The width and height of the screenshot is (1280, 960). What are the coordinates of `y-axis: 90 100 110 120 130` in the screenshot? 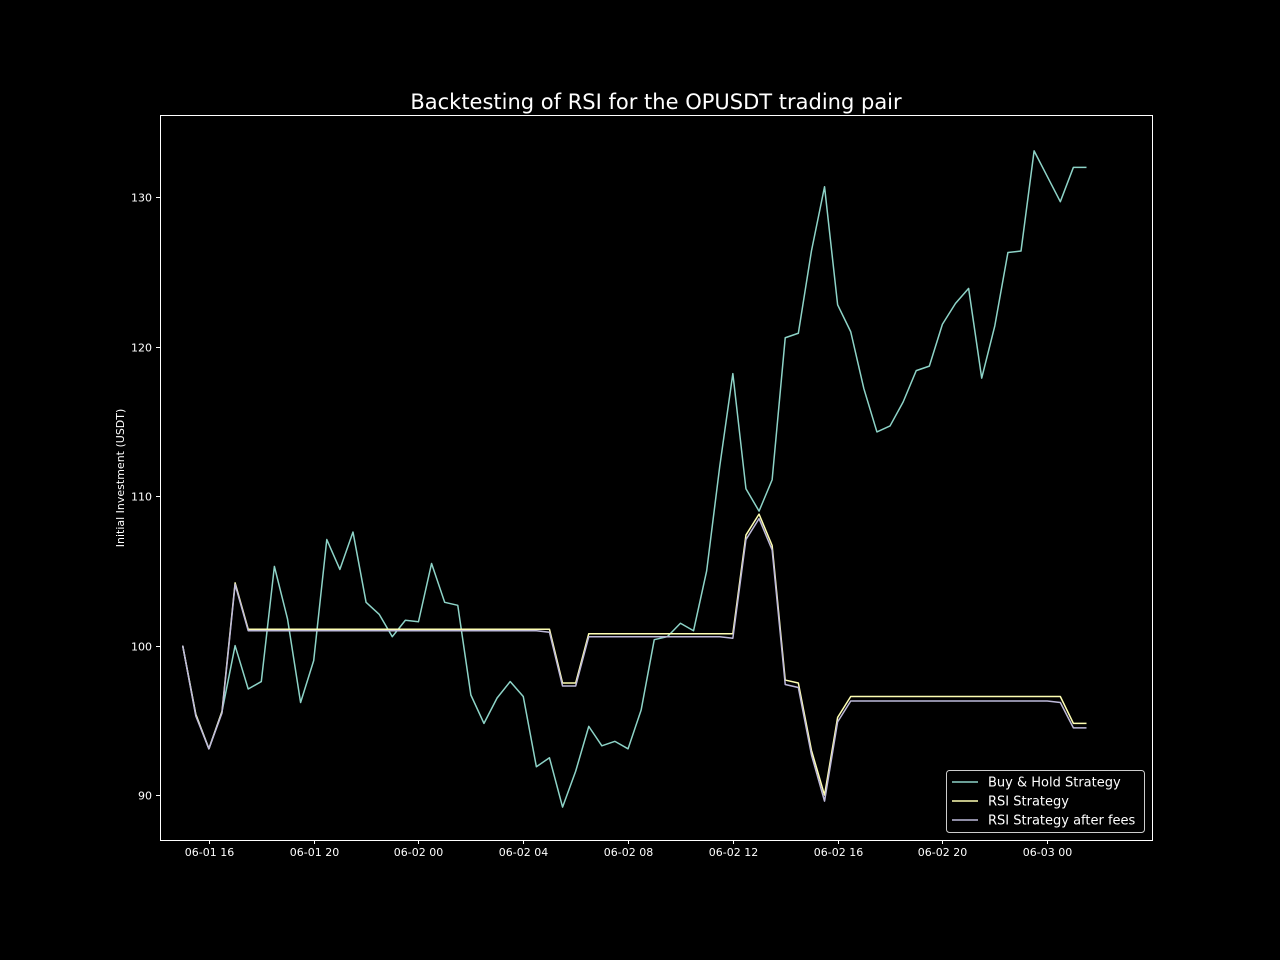 It's located at (145, 497).